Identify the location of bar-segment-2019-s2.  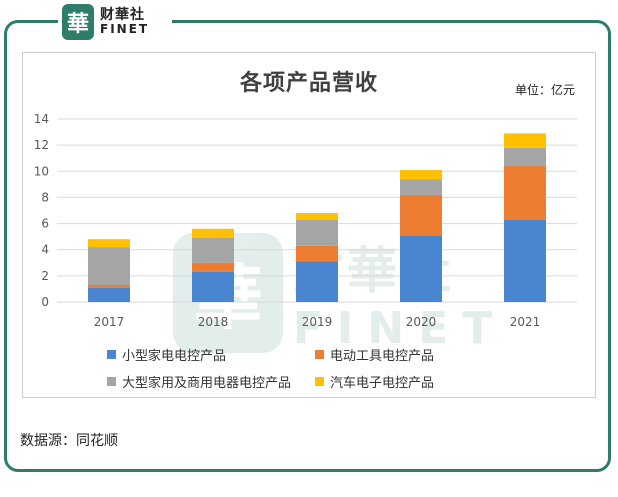
(317, 232).